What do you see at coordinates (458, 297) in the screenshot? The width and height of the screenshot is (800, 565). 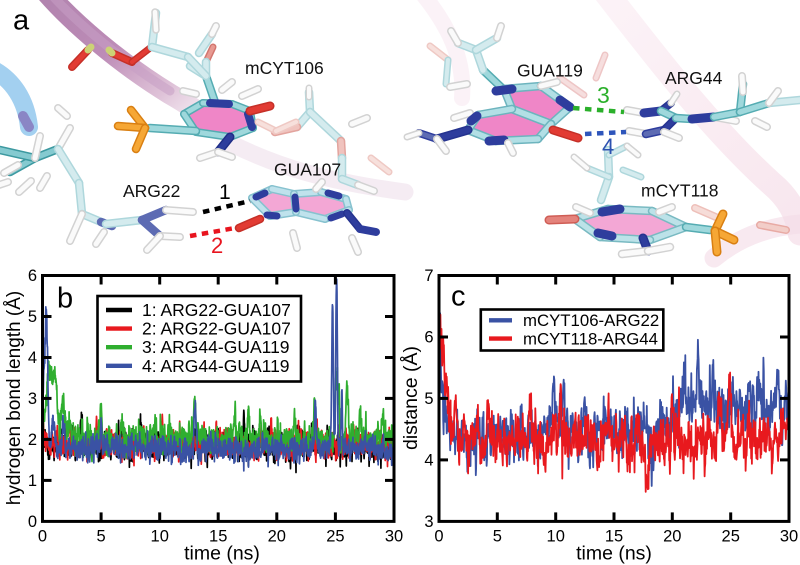 I see `svg-text: c` at bounding box center [458, 297].